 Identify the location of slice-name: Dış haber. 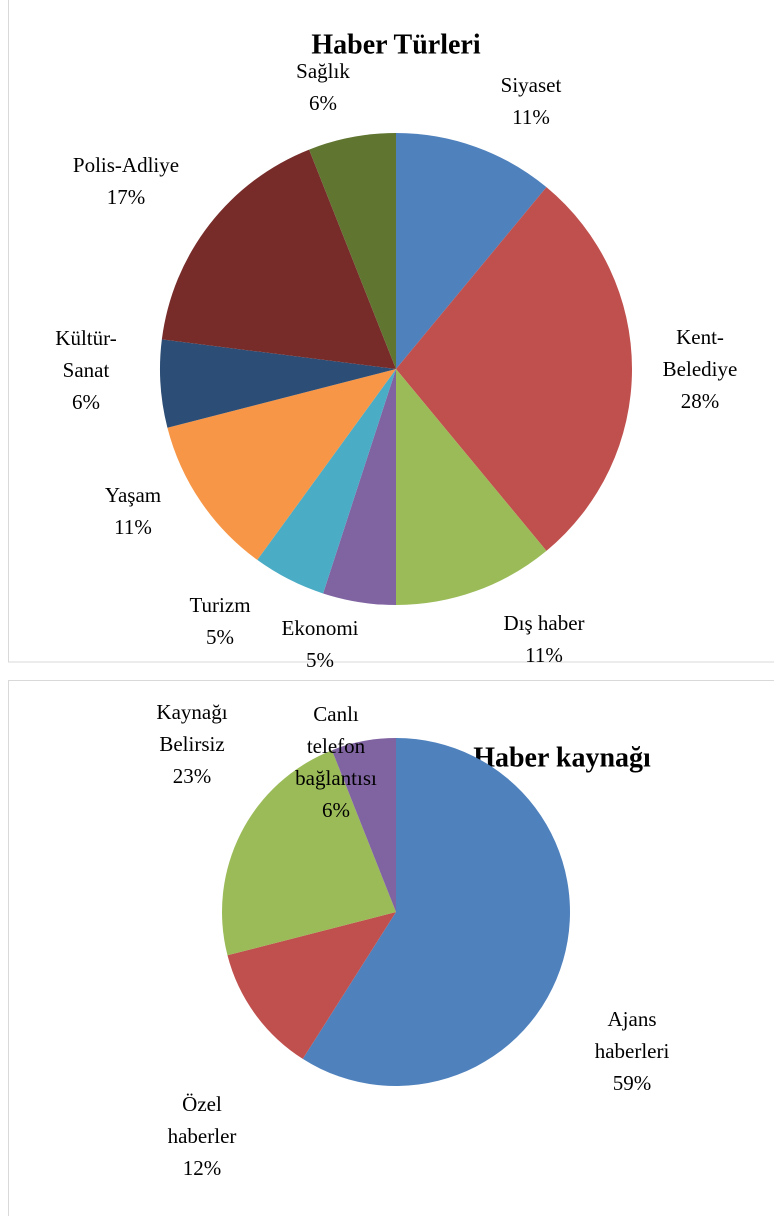
(543, 623).